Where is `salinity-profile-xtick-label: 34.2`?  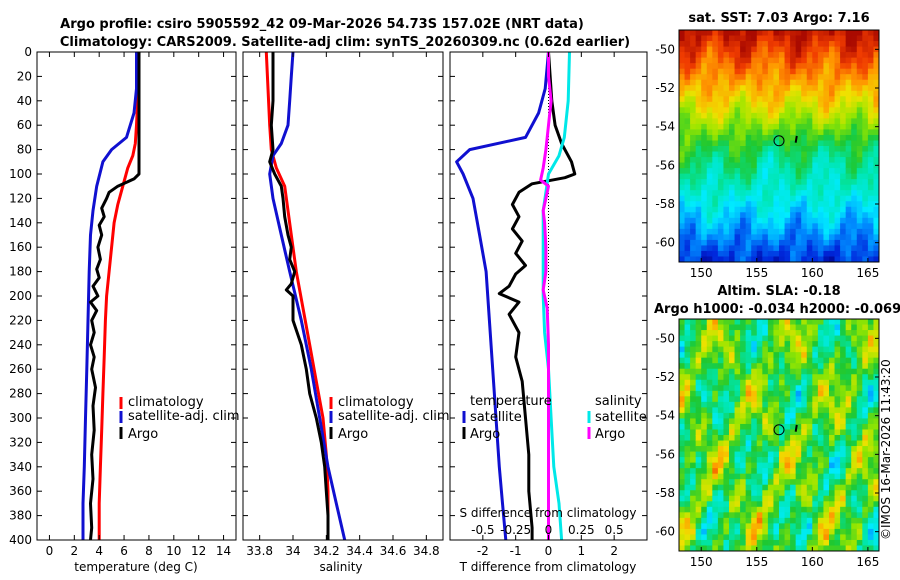 salinity-profile-xtick-label: 34.2 is located at coordinates (326, 551).